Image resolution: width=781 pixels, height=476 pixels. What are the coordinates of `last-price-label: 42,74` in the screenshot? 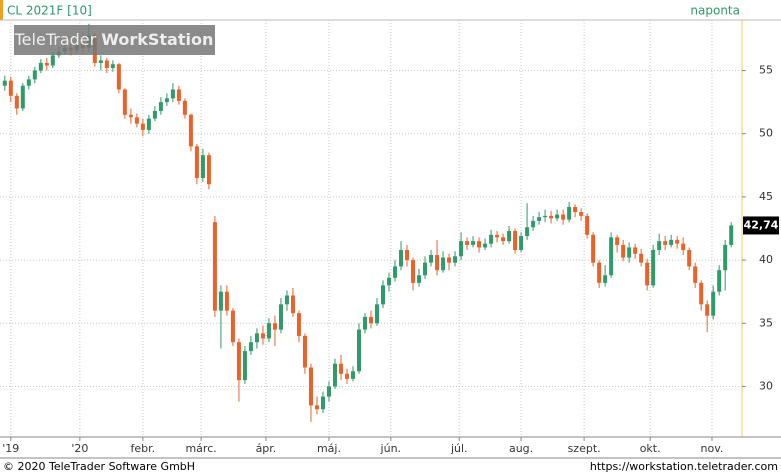 It's located at (761, 224).